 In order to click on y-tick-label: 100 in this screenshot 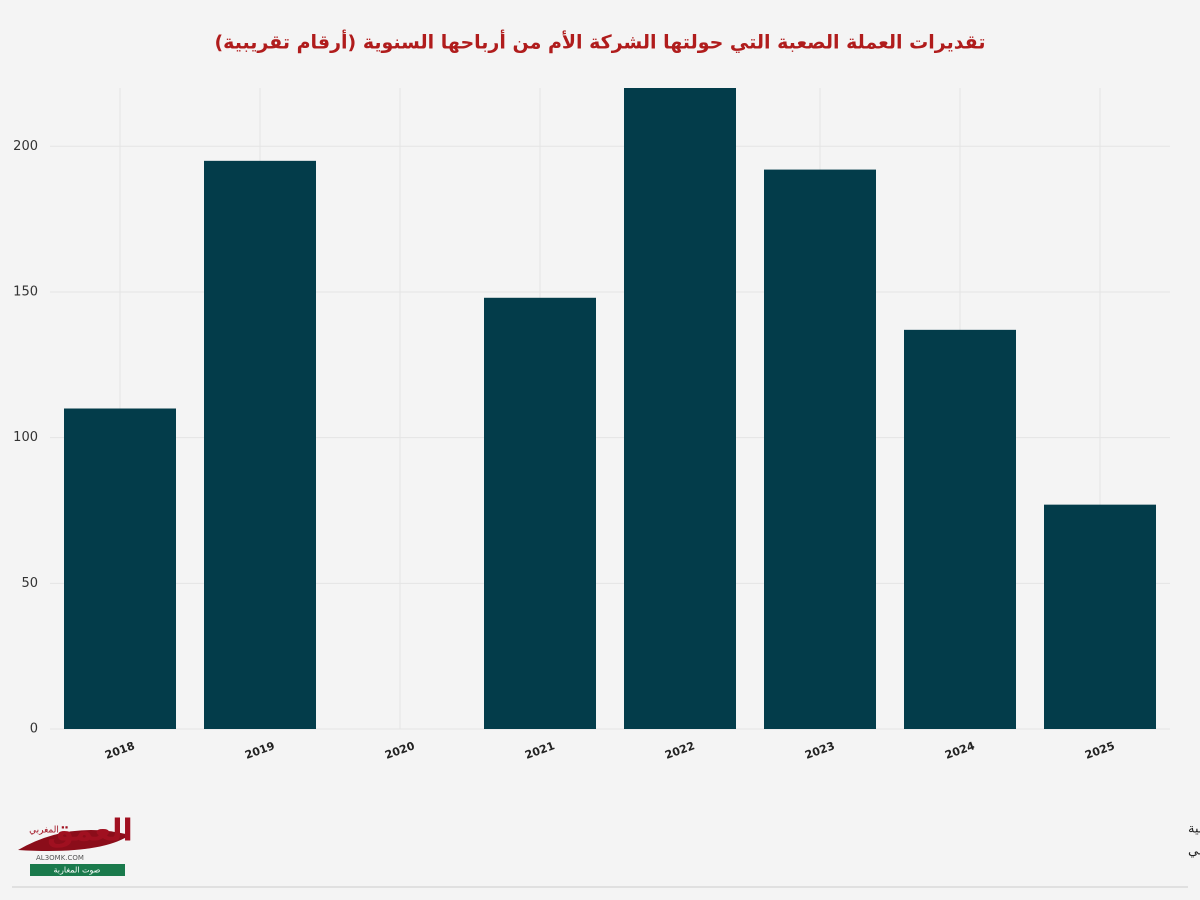, I will do `click(25, 437)`.